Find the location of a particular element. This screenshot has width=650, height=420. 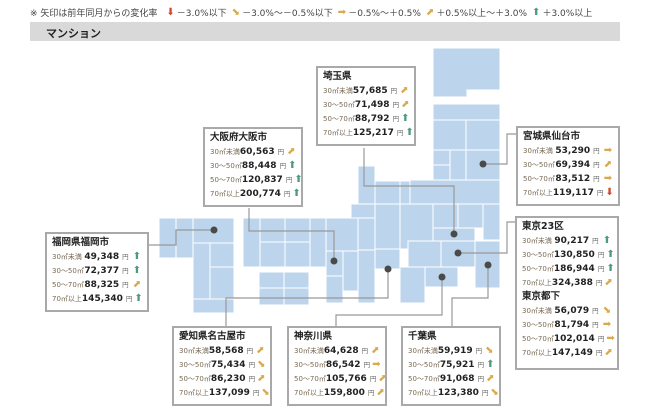

region-title: 愛知県名古屋市 is located at coordinates (212, 336).